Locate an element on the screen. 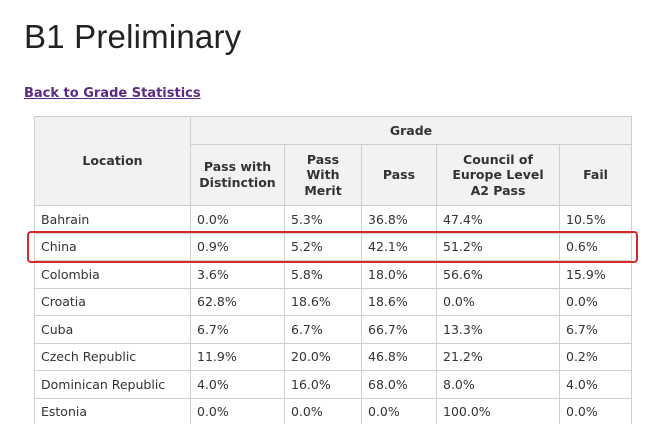 The height and width of the screenshot is (424, 660). percentage-cell: 13.3% is located at coordinates (498, 329).